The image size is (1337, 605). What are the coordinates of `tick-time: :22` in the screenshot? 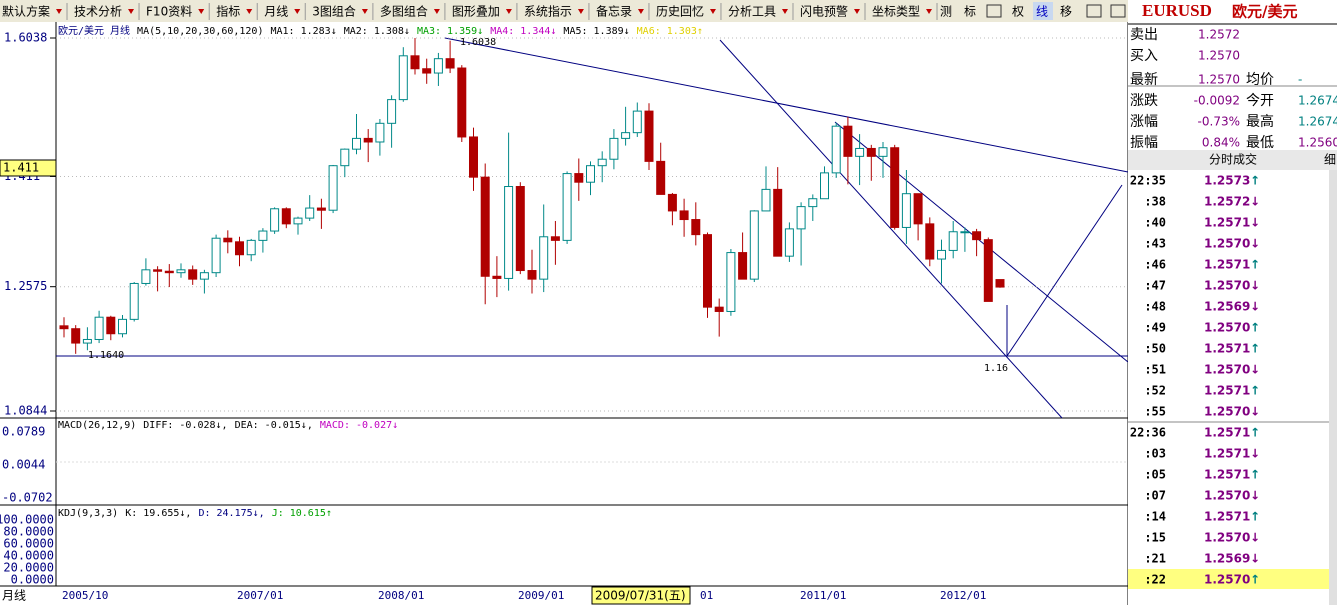 It's located at (1155, 580).